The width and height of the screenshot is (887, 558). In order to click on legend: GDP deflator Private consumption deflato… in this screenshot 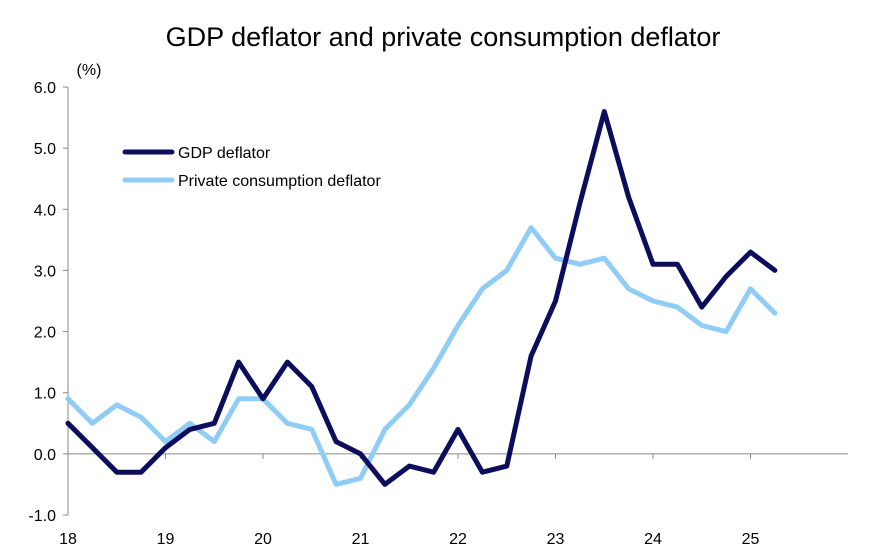, I will do `click(251, 167)`.